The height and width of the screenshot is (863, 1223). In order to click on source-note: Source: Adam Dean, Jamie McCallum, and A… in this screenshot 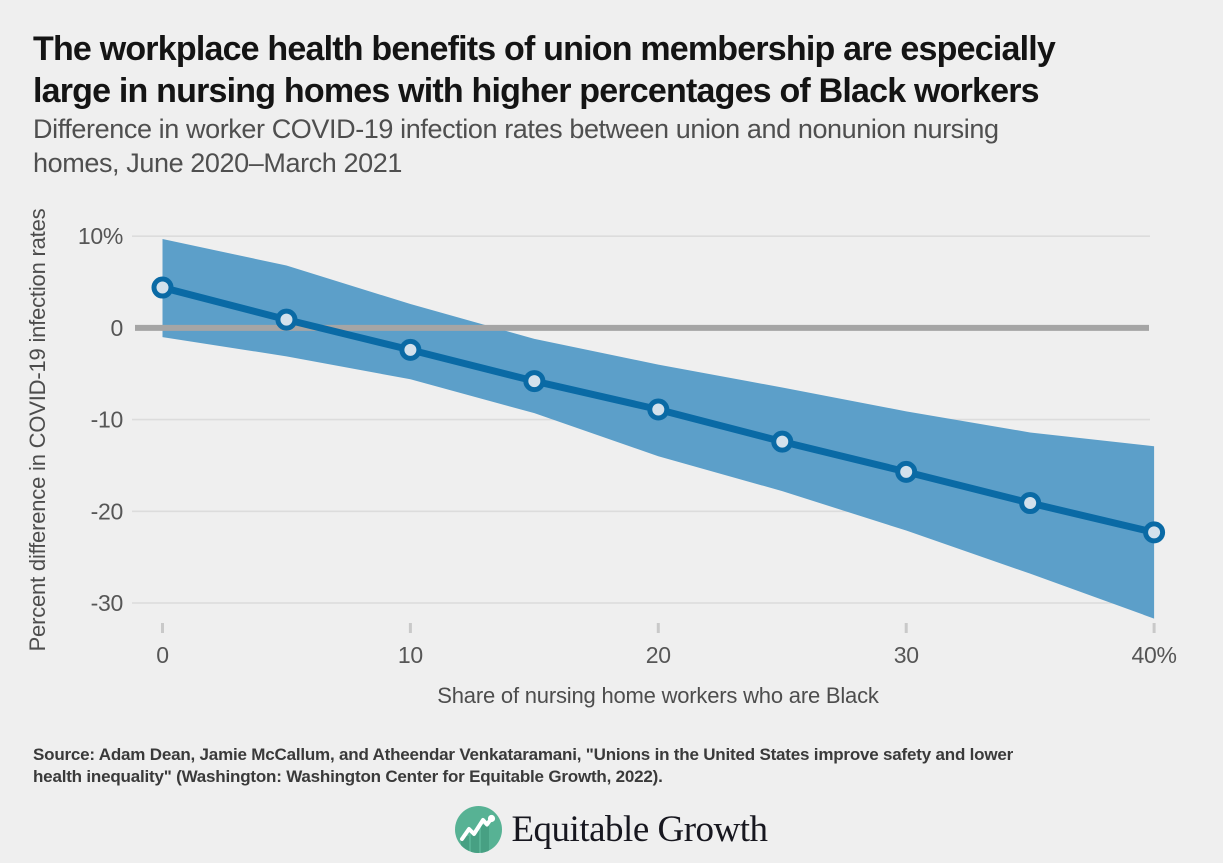, I will do `click(523, 765)`.